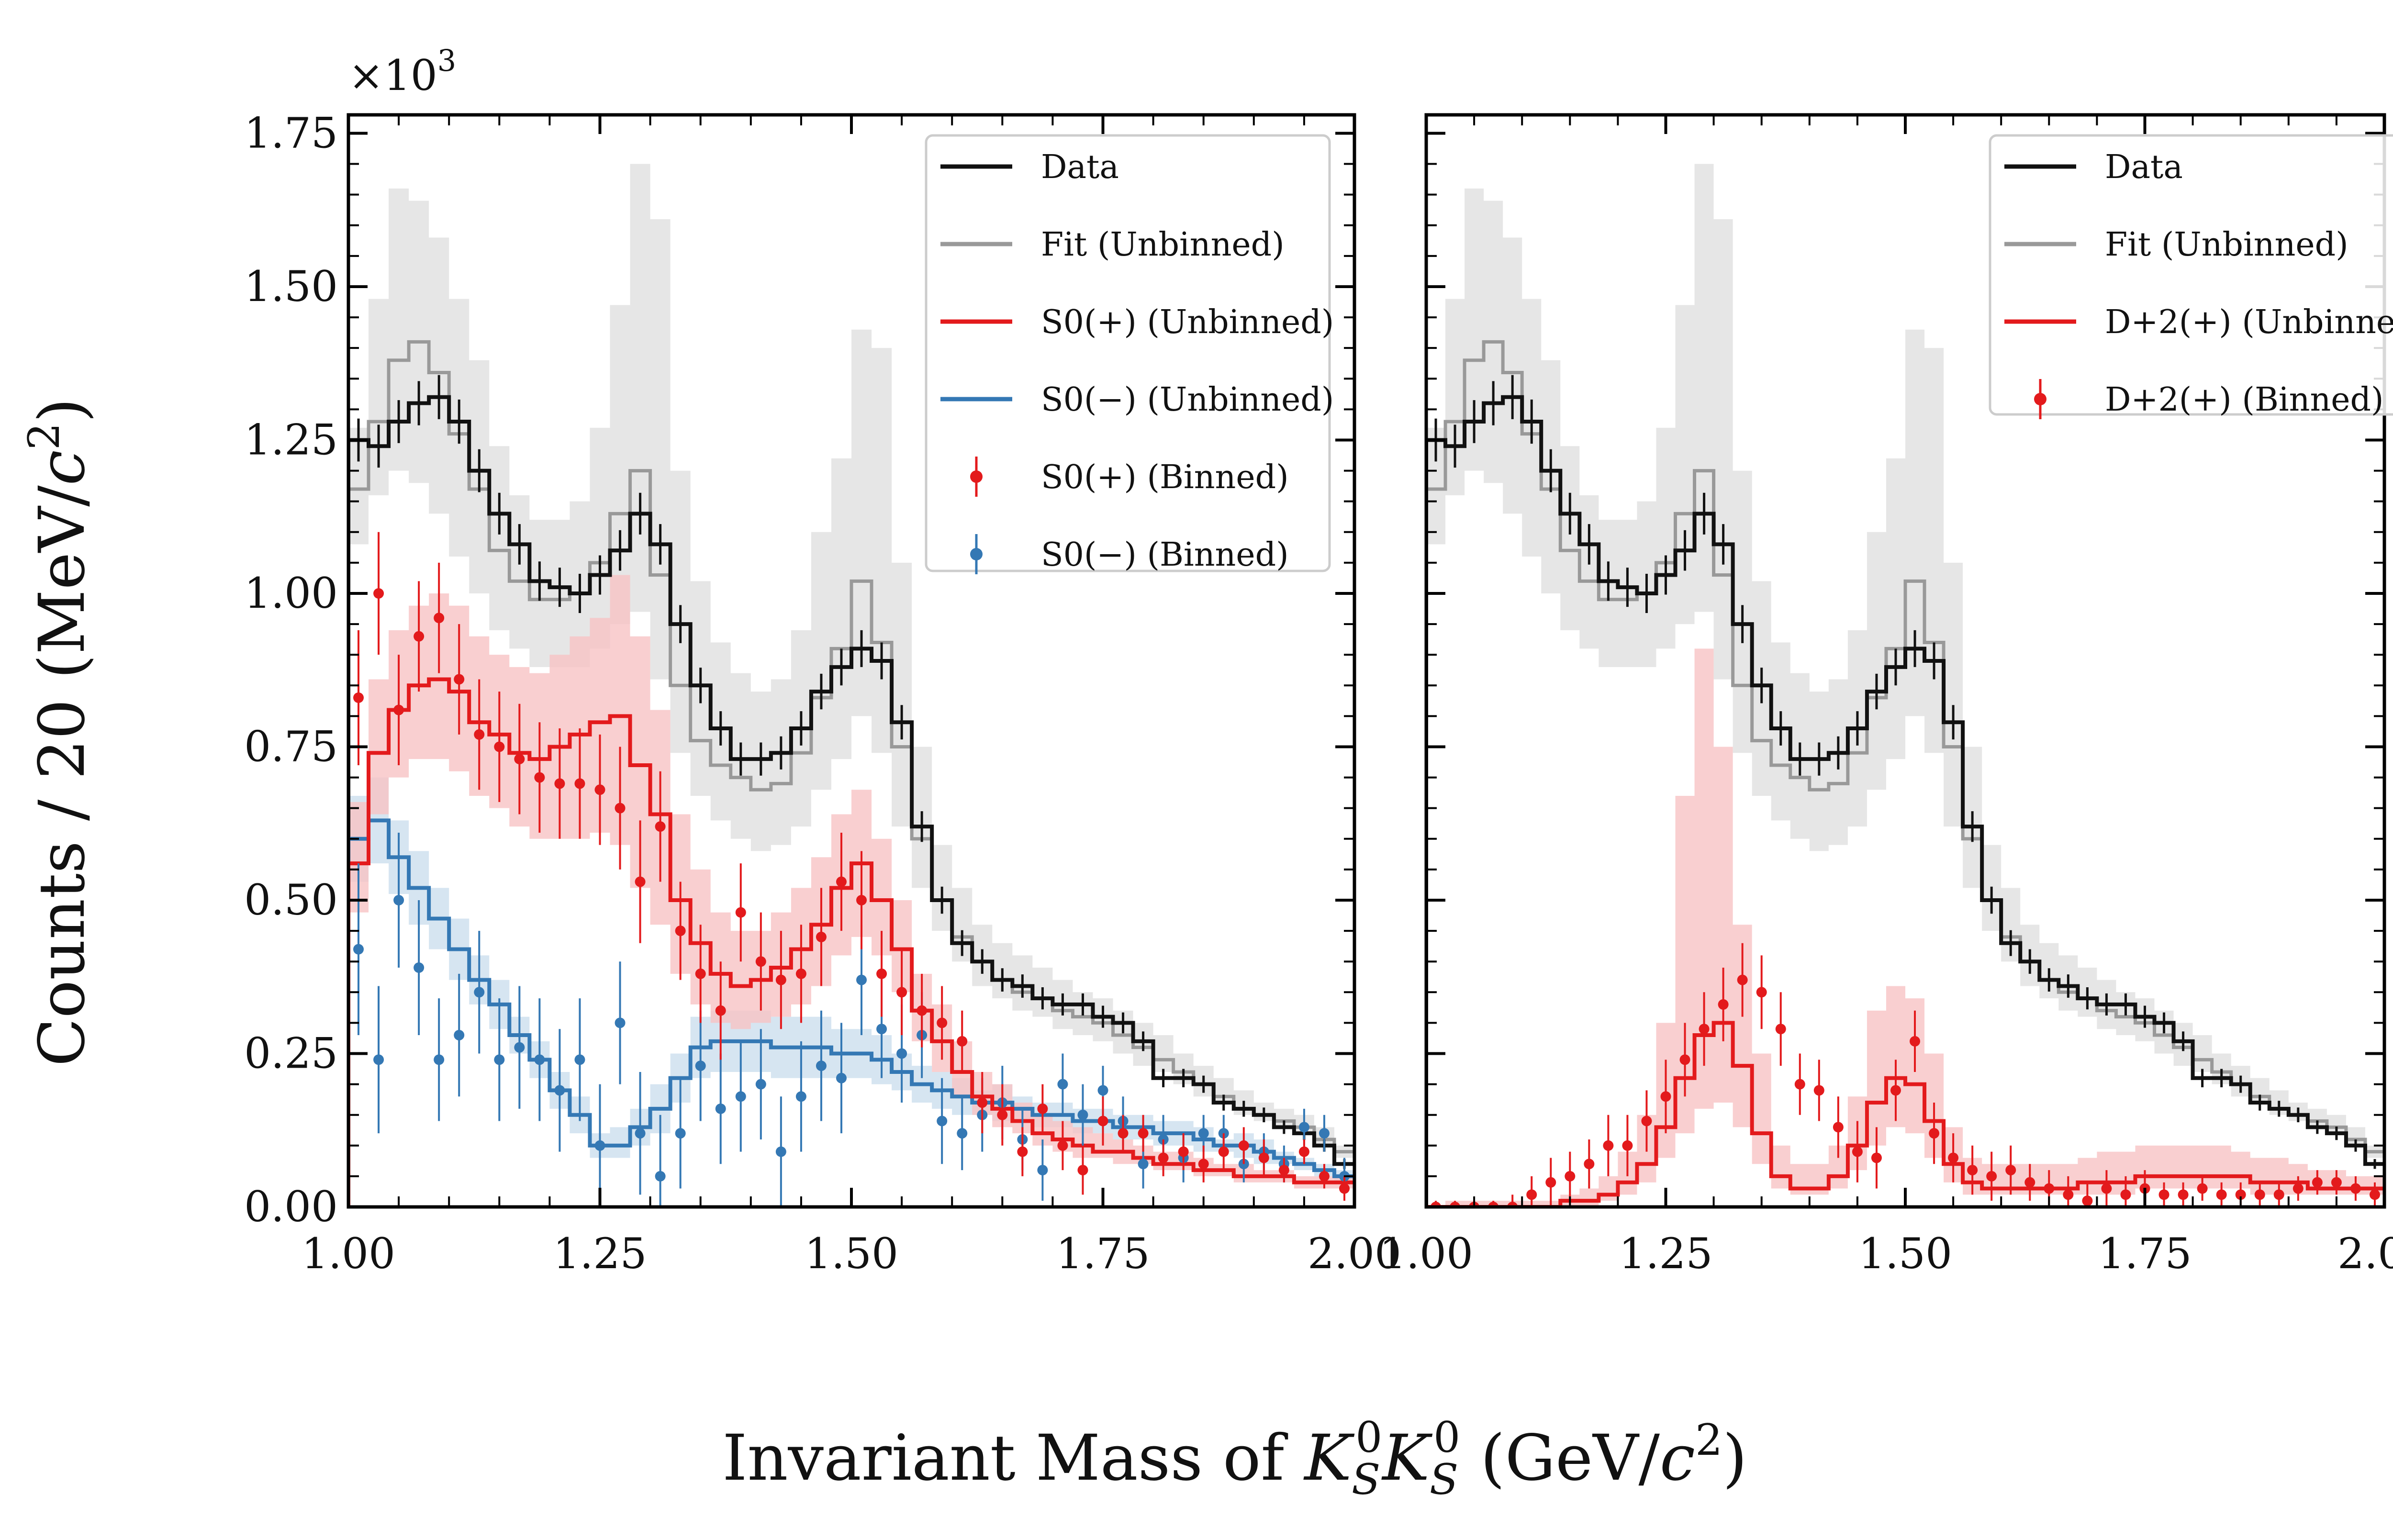 This screenshot has height=1540, width=2393. I want to click on legend-point-swatch, so click(2040, 399).